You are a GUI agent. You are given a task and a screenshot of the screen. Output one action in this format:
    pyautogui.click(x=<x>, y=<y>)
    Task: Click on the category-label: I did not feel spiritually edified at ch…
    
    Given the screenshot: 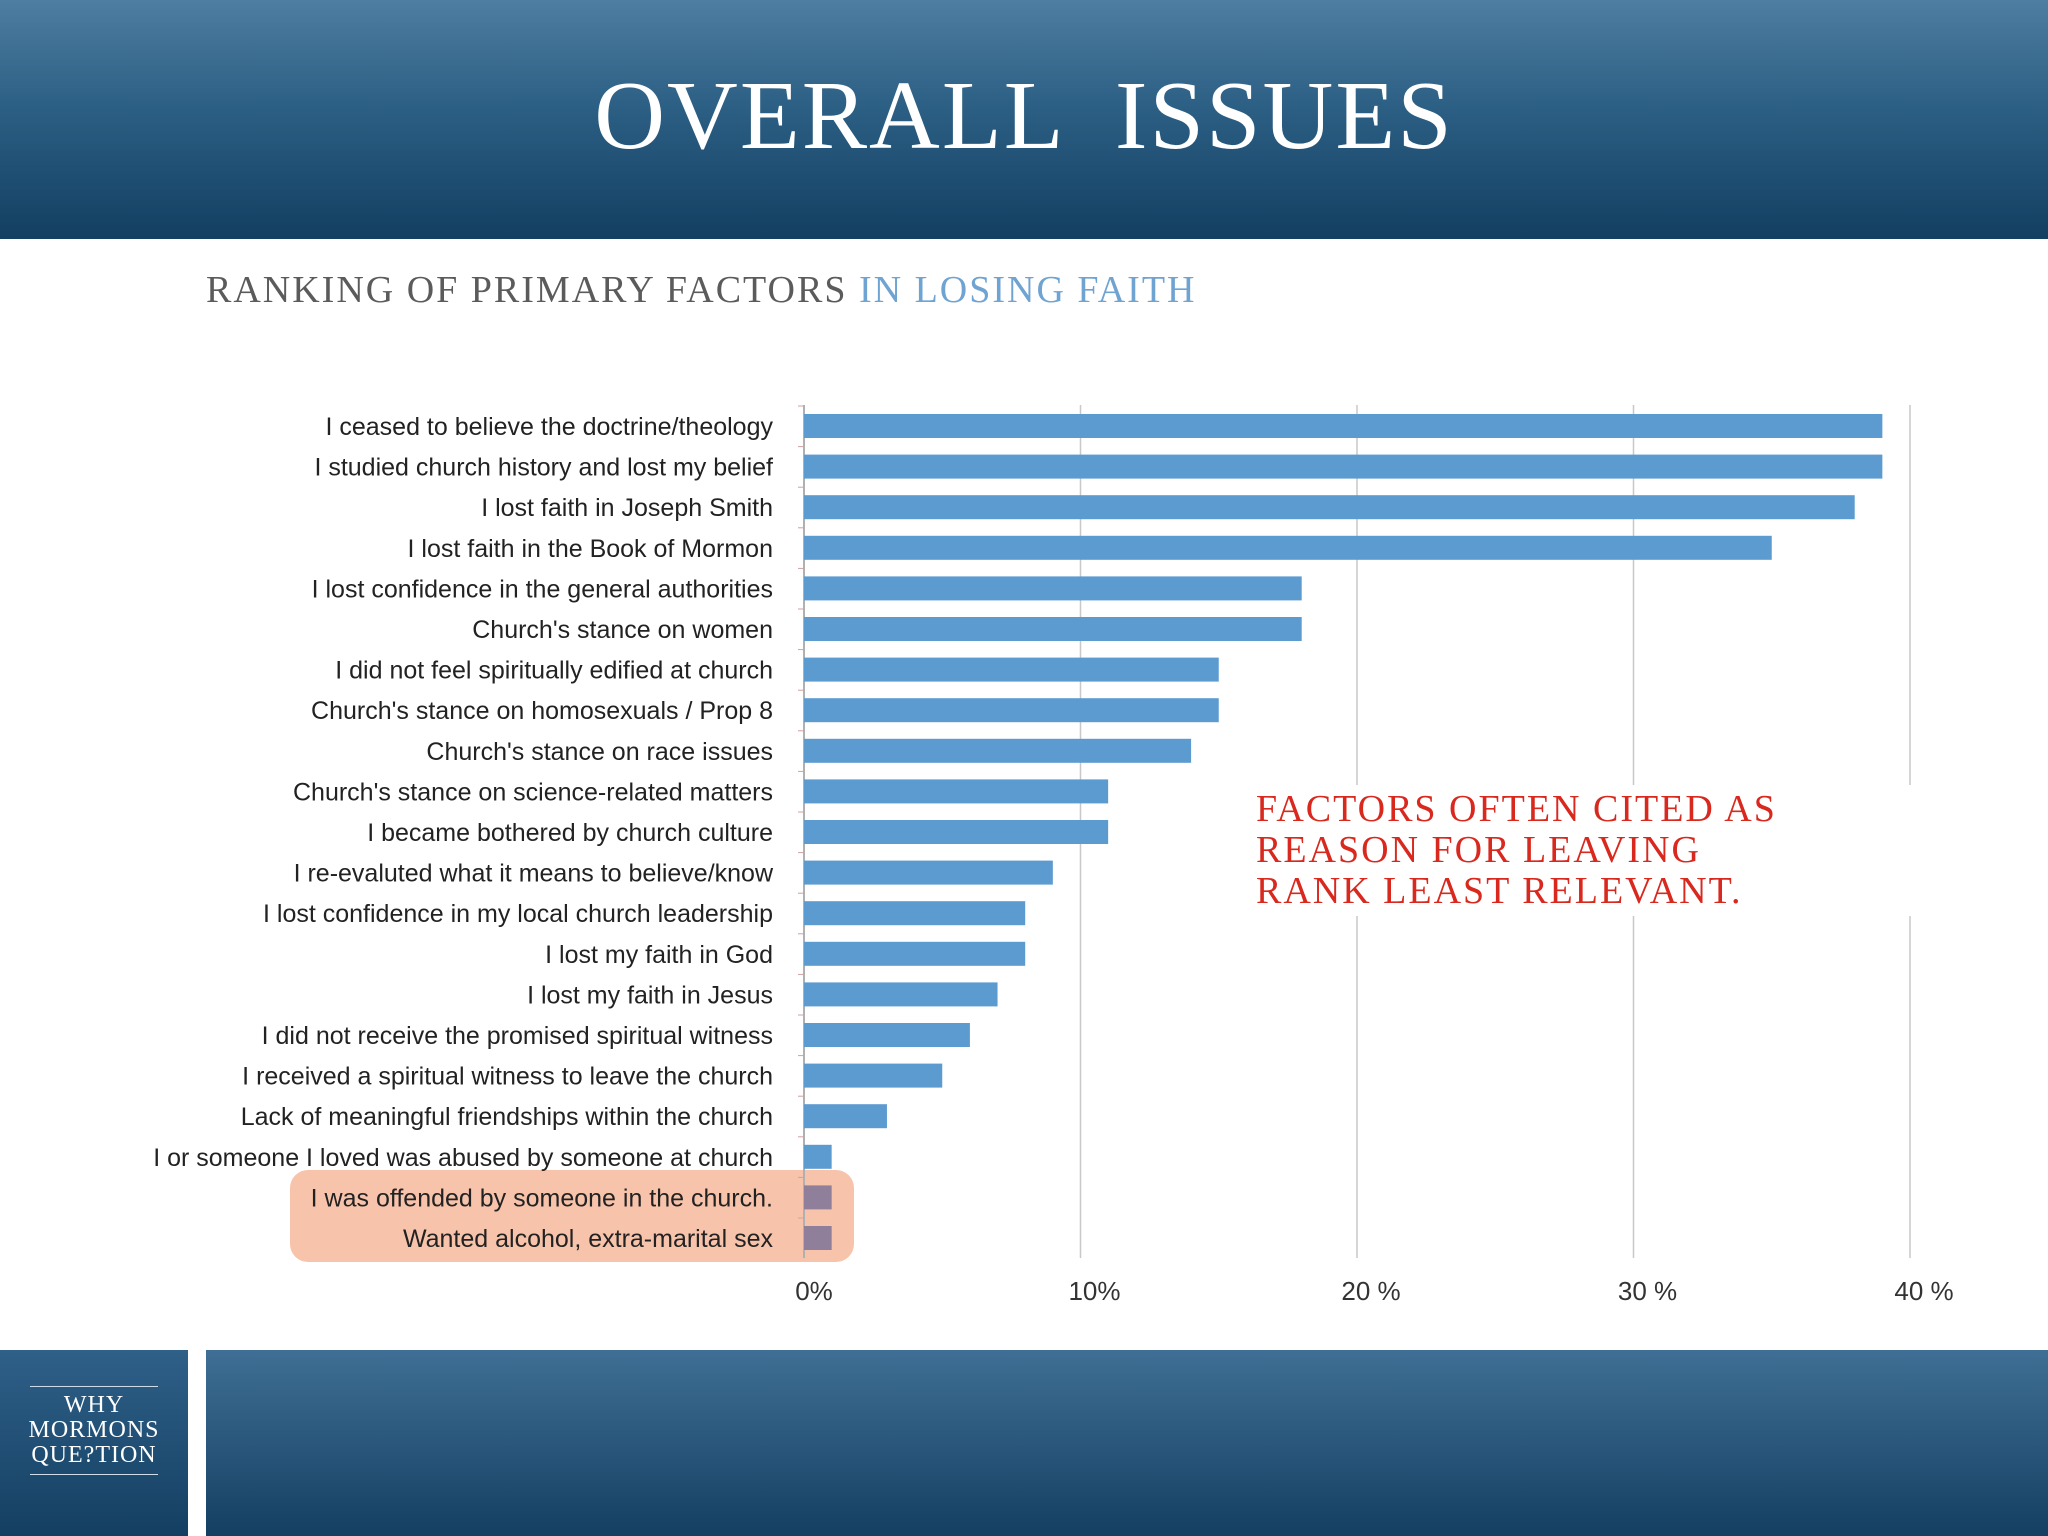 What is the action you would take?
    pyautogui.click(x=554, y=671)
    